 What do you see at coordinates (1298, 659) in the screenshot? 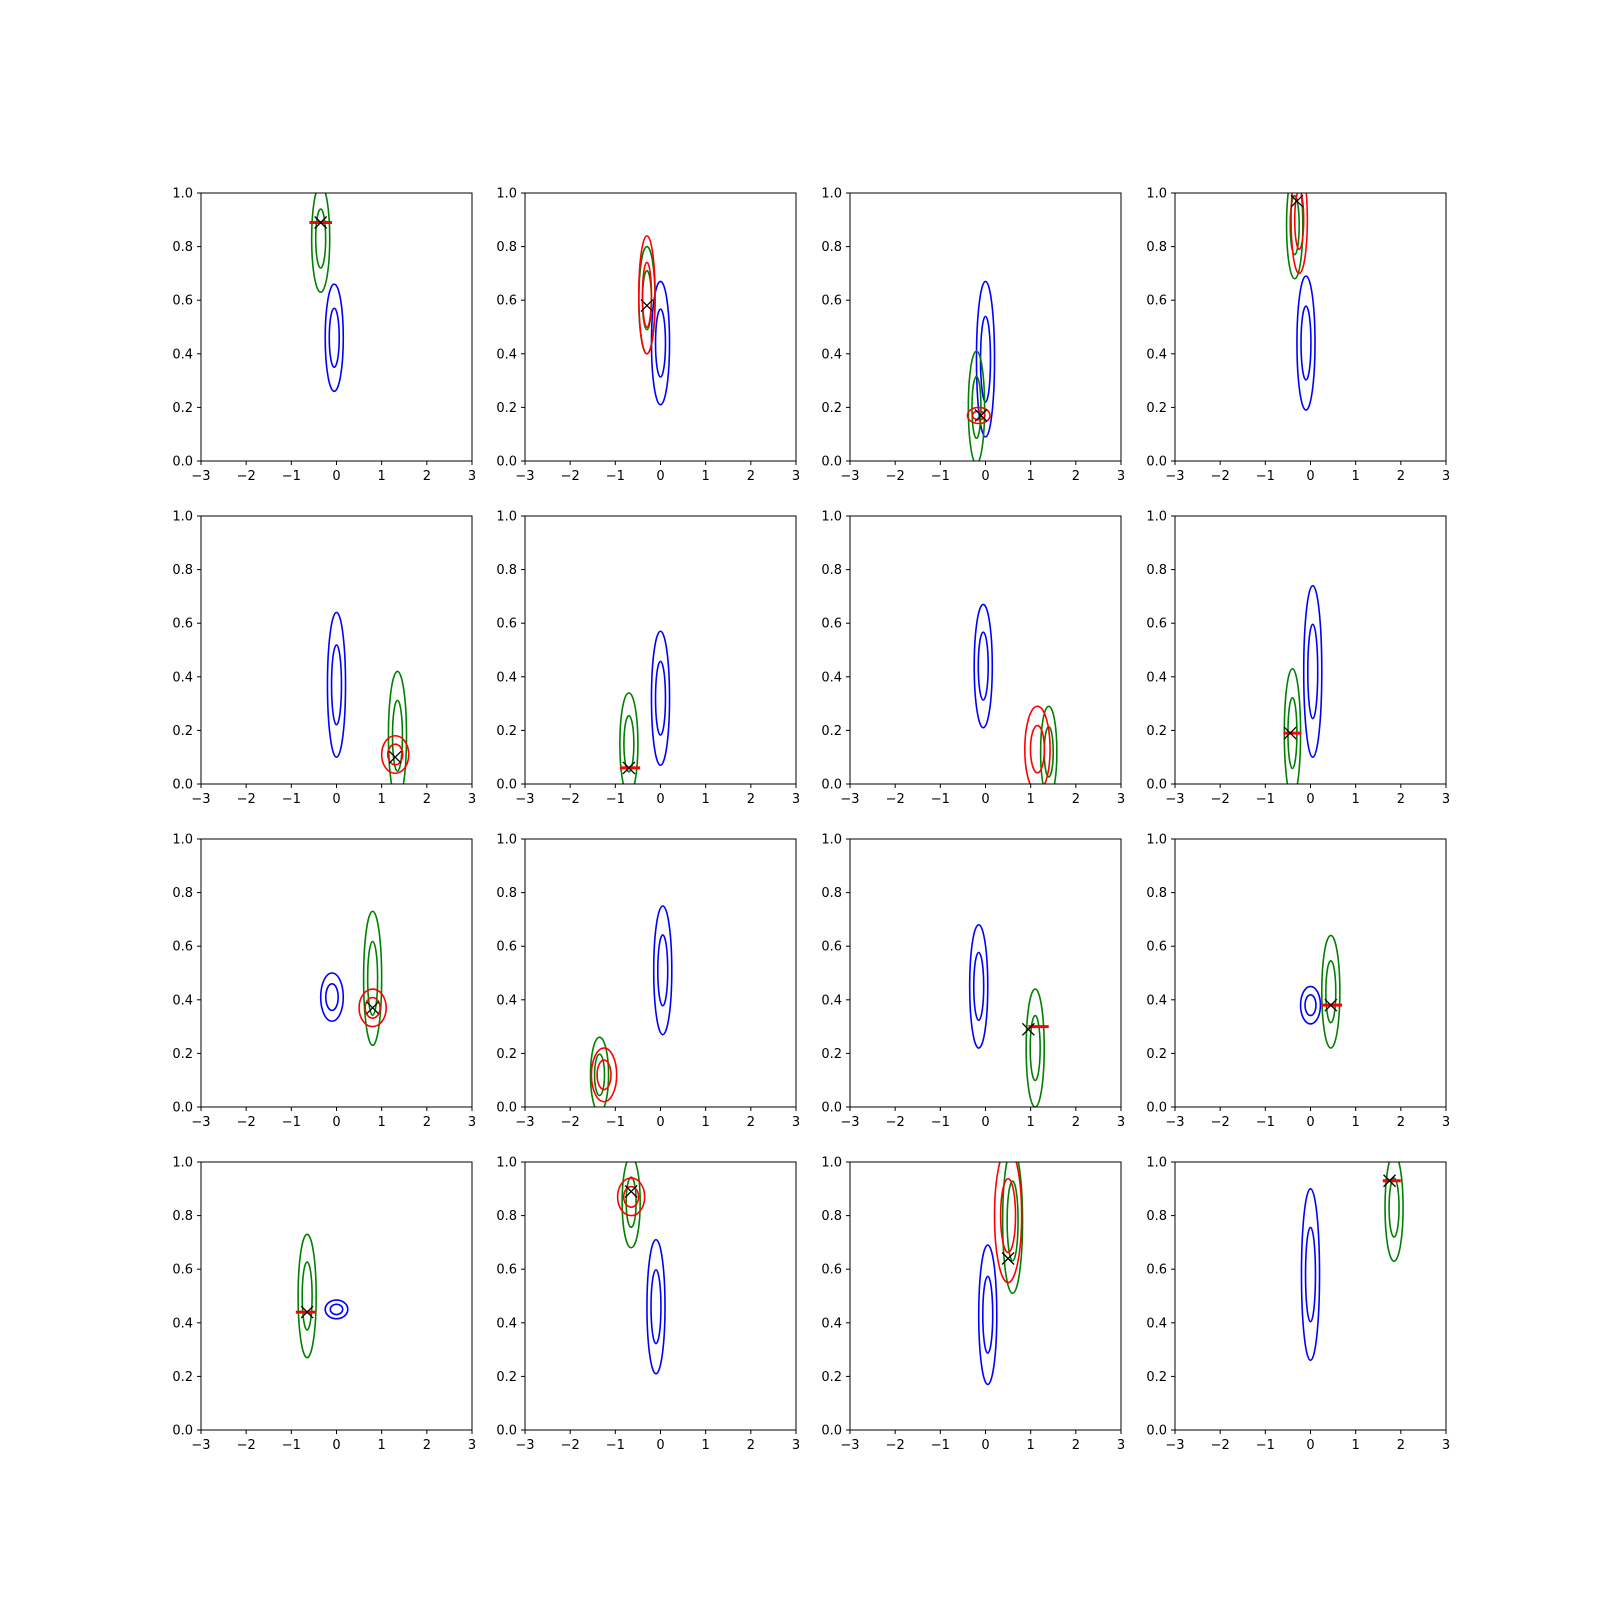
I see `subplot-8: −3 −2 −1 0 1 2 3 0.0 0.2 0.4 0.6 0.8 1.0` at bounding box center [1298, 659].